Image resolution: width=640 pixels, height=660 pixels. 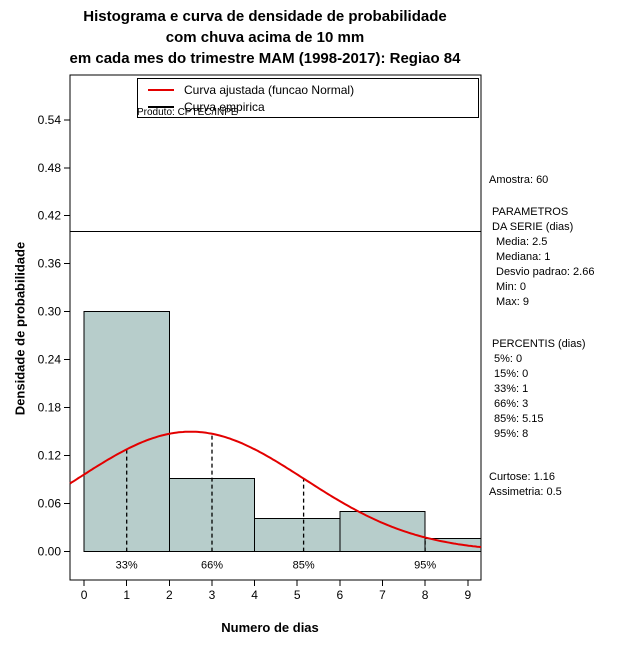 I want to click on legend-label-empirical-curve: Curva empirica, so click(x=224, y=106).